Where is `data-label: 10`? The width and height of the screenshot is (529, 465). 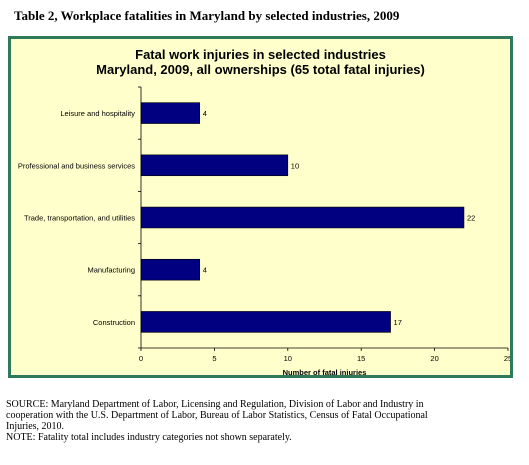
data-label: 10 is located at coordinates (295, 165).